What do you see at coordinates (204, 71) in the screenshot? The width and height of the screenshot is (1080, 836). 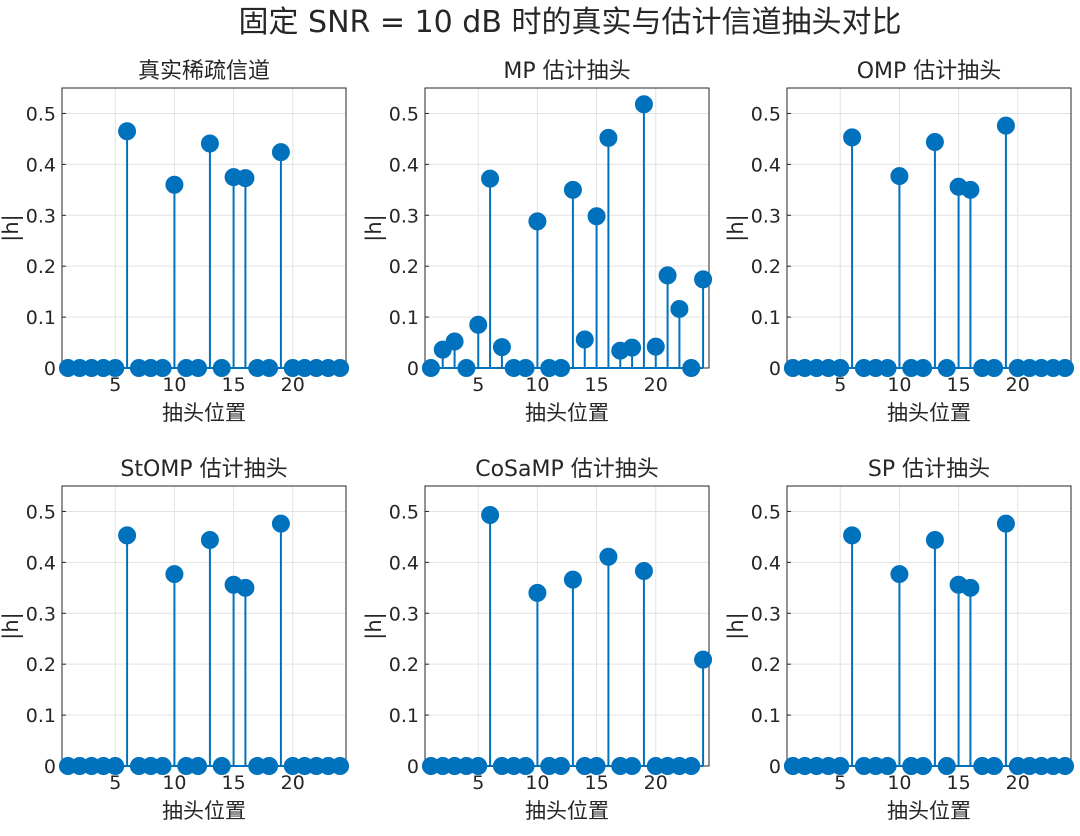 I see `subplot-title: 真实稀疏信道` at bounding box center [204, 71].